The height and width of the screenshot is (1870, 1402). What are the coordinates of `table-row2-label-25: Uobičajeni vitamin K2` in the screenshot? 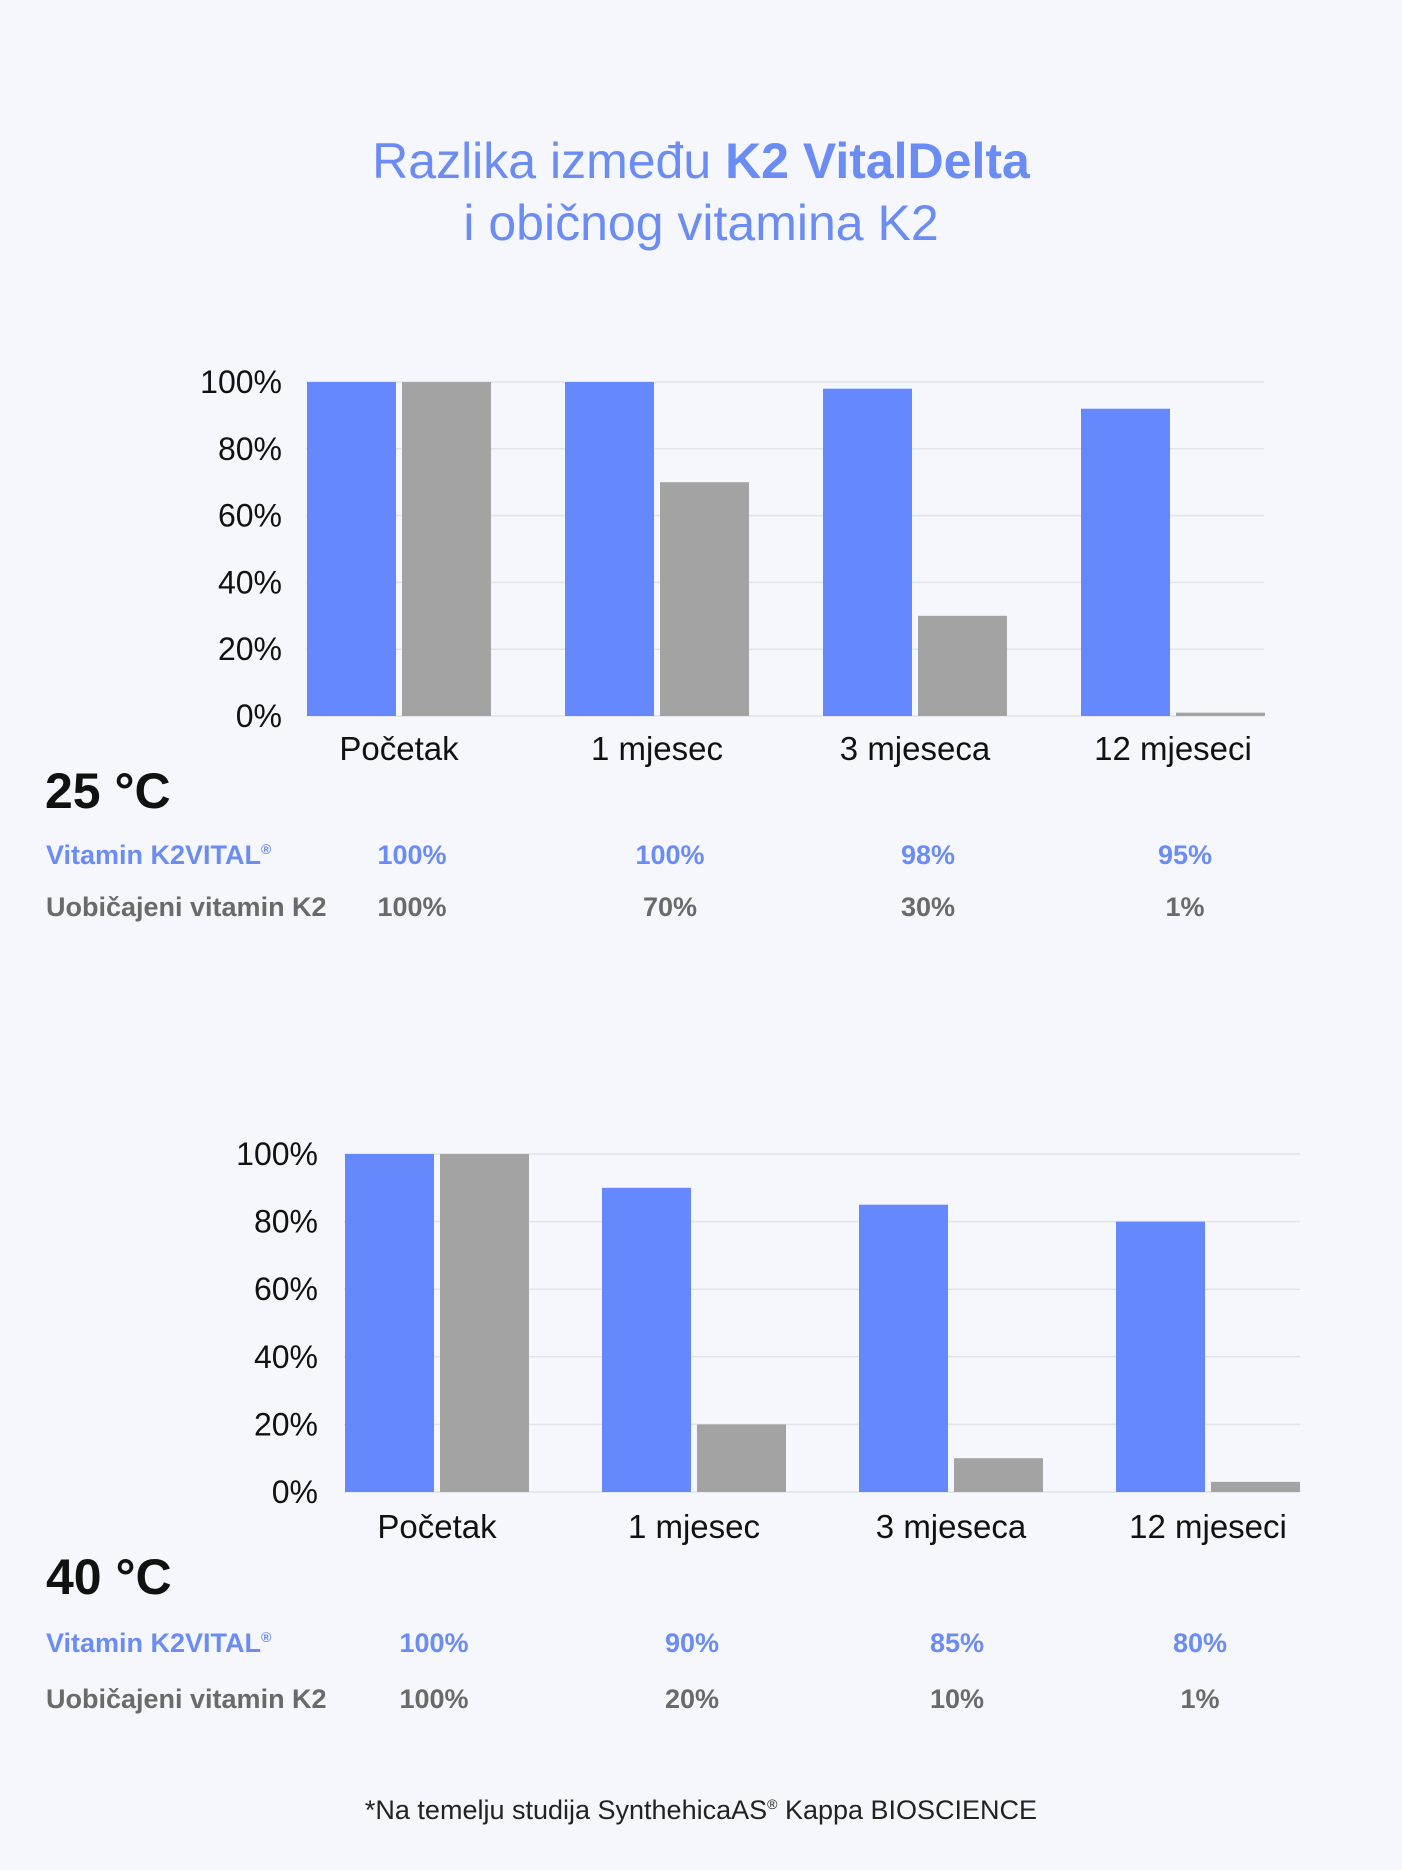 It's located at (186, 907).